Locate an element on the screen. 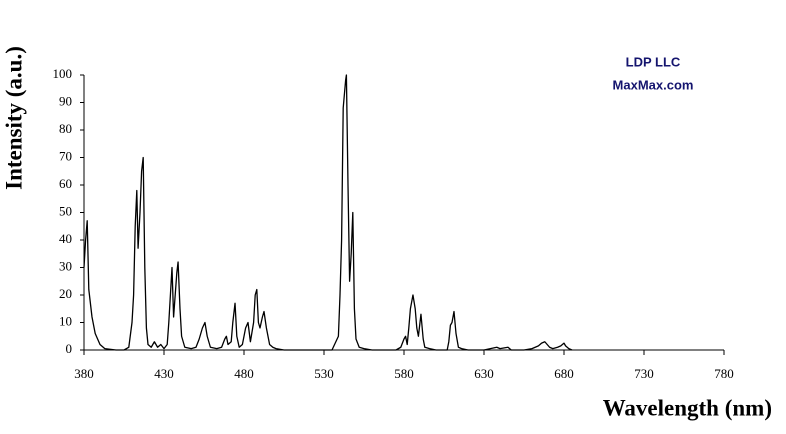 The image size is (786, 434). x-tick-label: 630 is located at coordinates (484, 373).